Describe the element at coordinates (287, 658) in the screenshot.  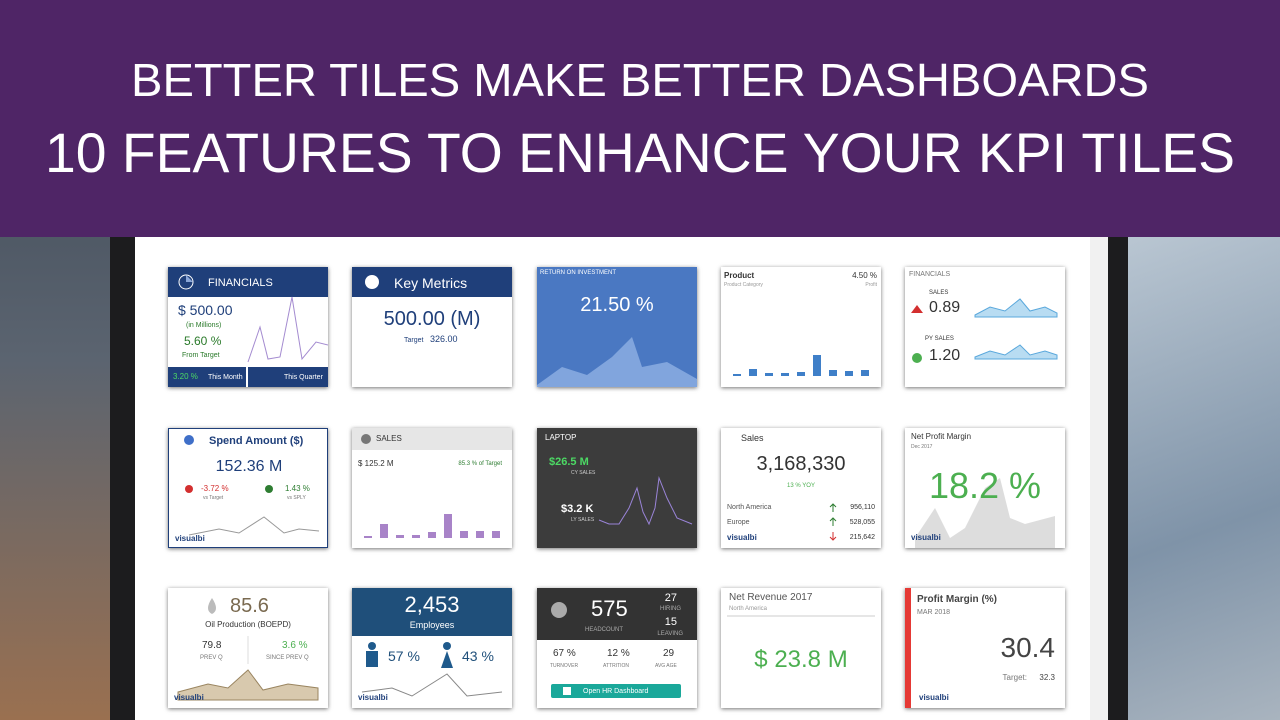
I see `tile-text: SINCE PREV Q` at that location.